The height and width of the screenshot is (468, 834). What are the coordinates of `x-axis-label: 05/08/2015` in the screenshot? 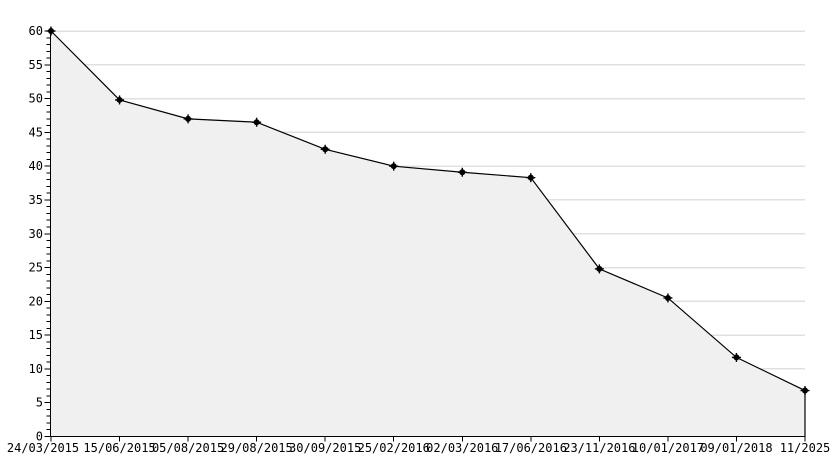 It's located at (188, 448).